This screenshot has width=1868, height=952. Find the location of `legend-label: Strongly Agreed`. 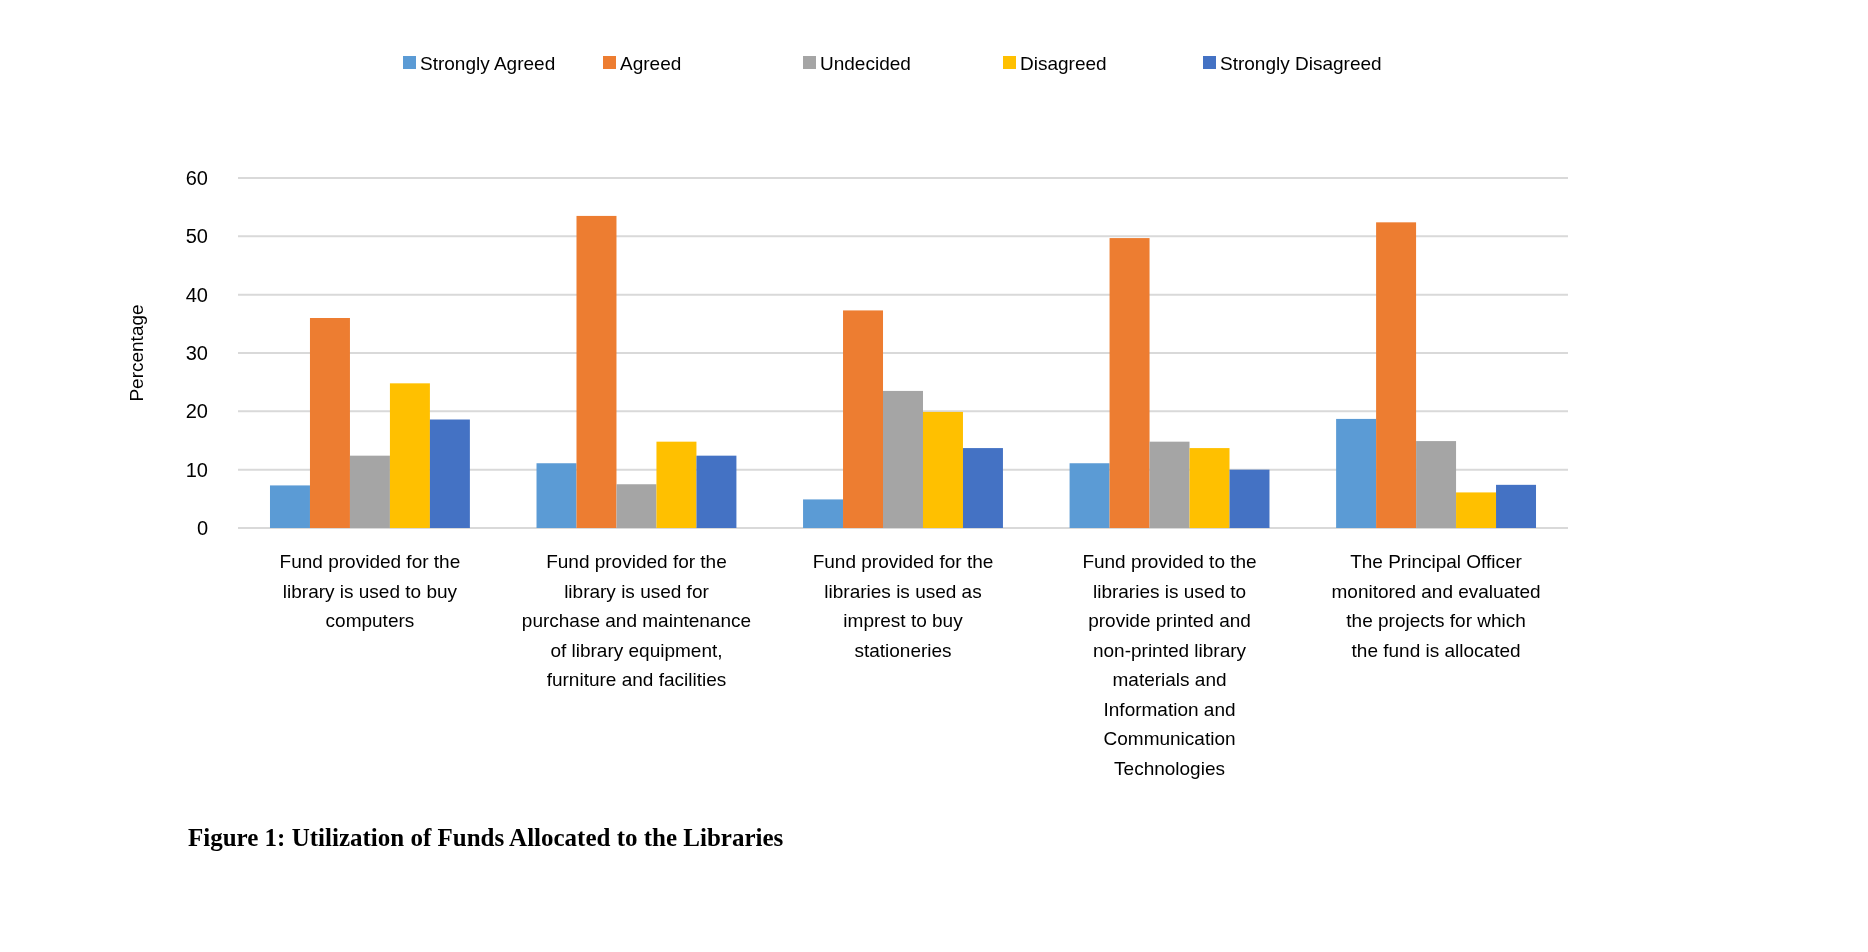

legend-label: Strongly Agreed is located at coordinates (488, 63).